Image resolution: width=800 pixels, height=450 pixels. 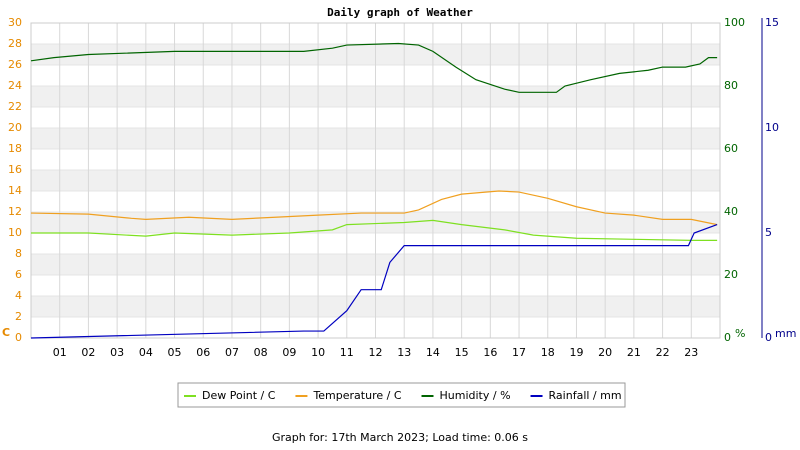 What do you see at coordinates (15, 64) in the screenshot?
I see `y-tick-label: 26` at bounding box center [15, 64].